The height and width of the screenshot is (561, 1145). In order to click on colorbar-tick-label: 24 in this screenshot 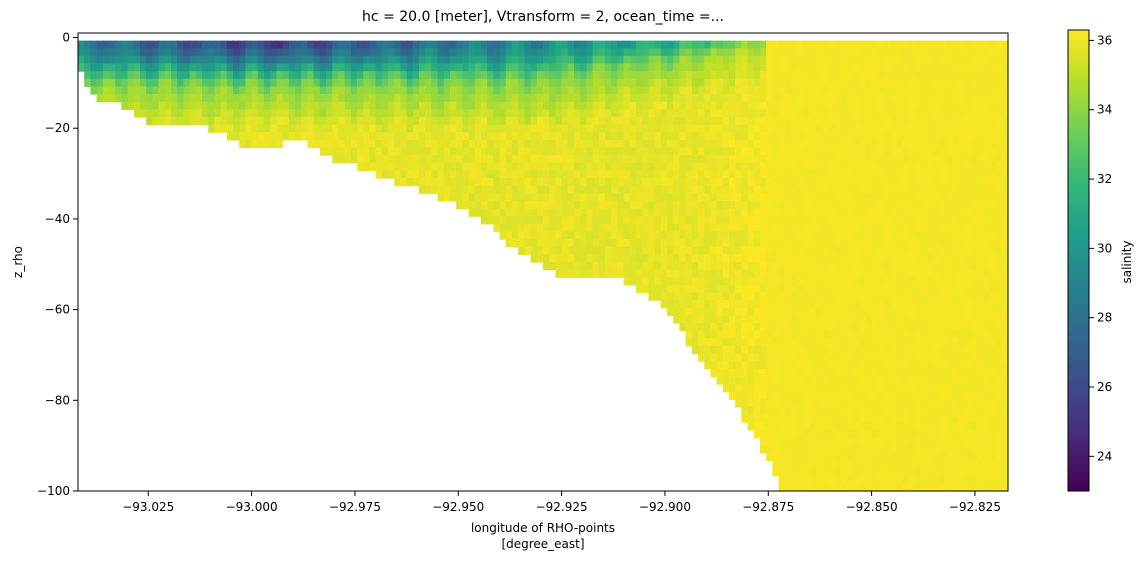, I will do `click(1104, 456)`.